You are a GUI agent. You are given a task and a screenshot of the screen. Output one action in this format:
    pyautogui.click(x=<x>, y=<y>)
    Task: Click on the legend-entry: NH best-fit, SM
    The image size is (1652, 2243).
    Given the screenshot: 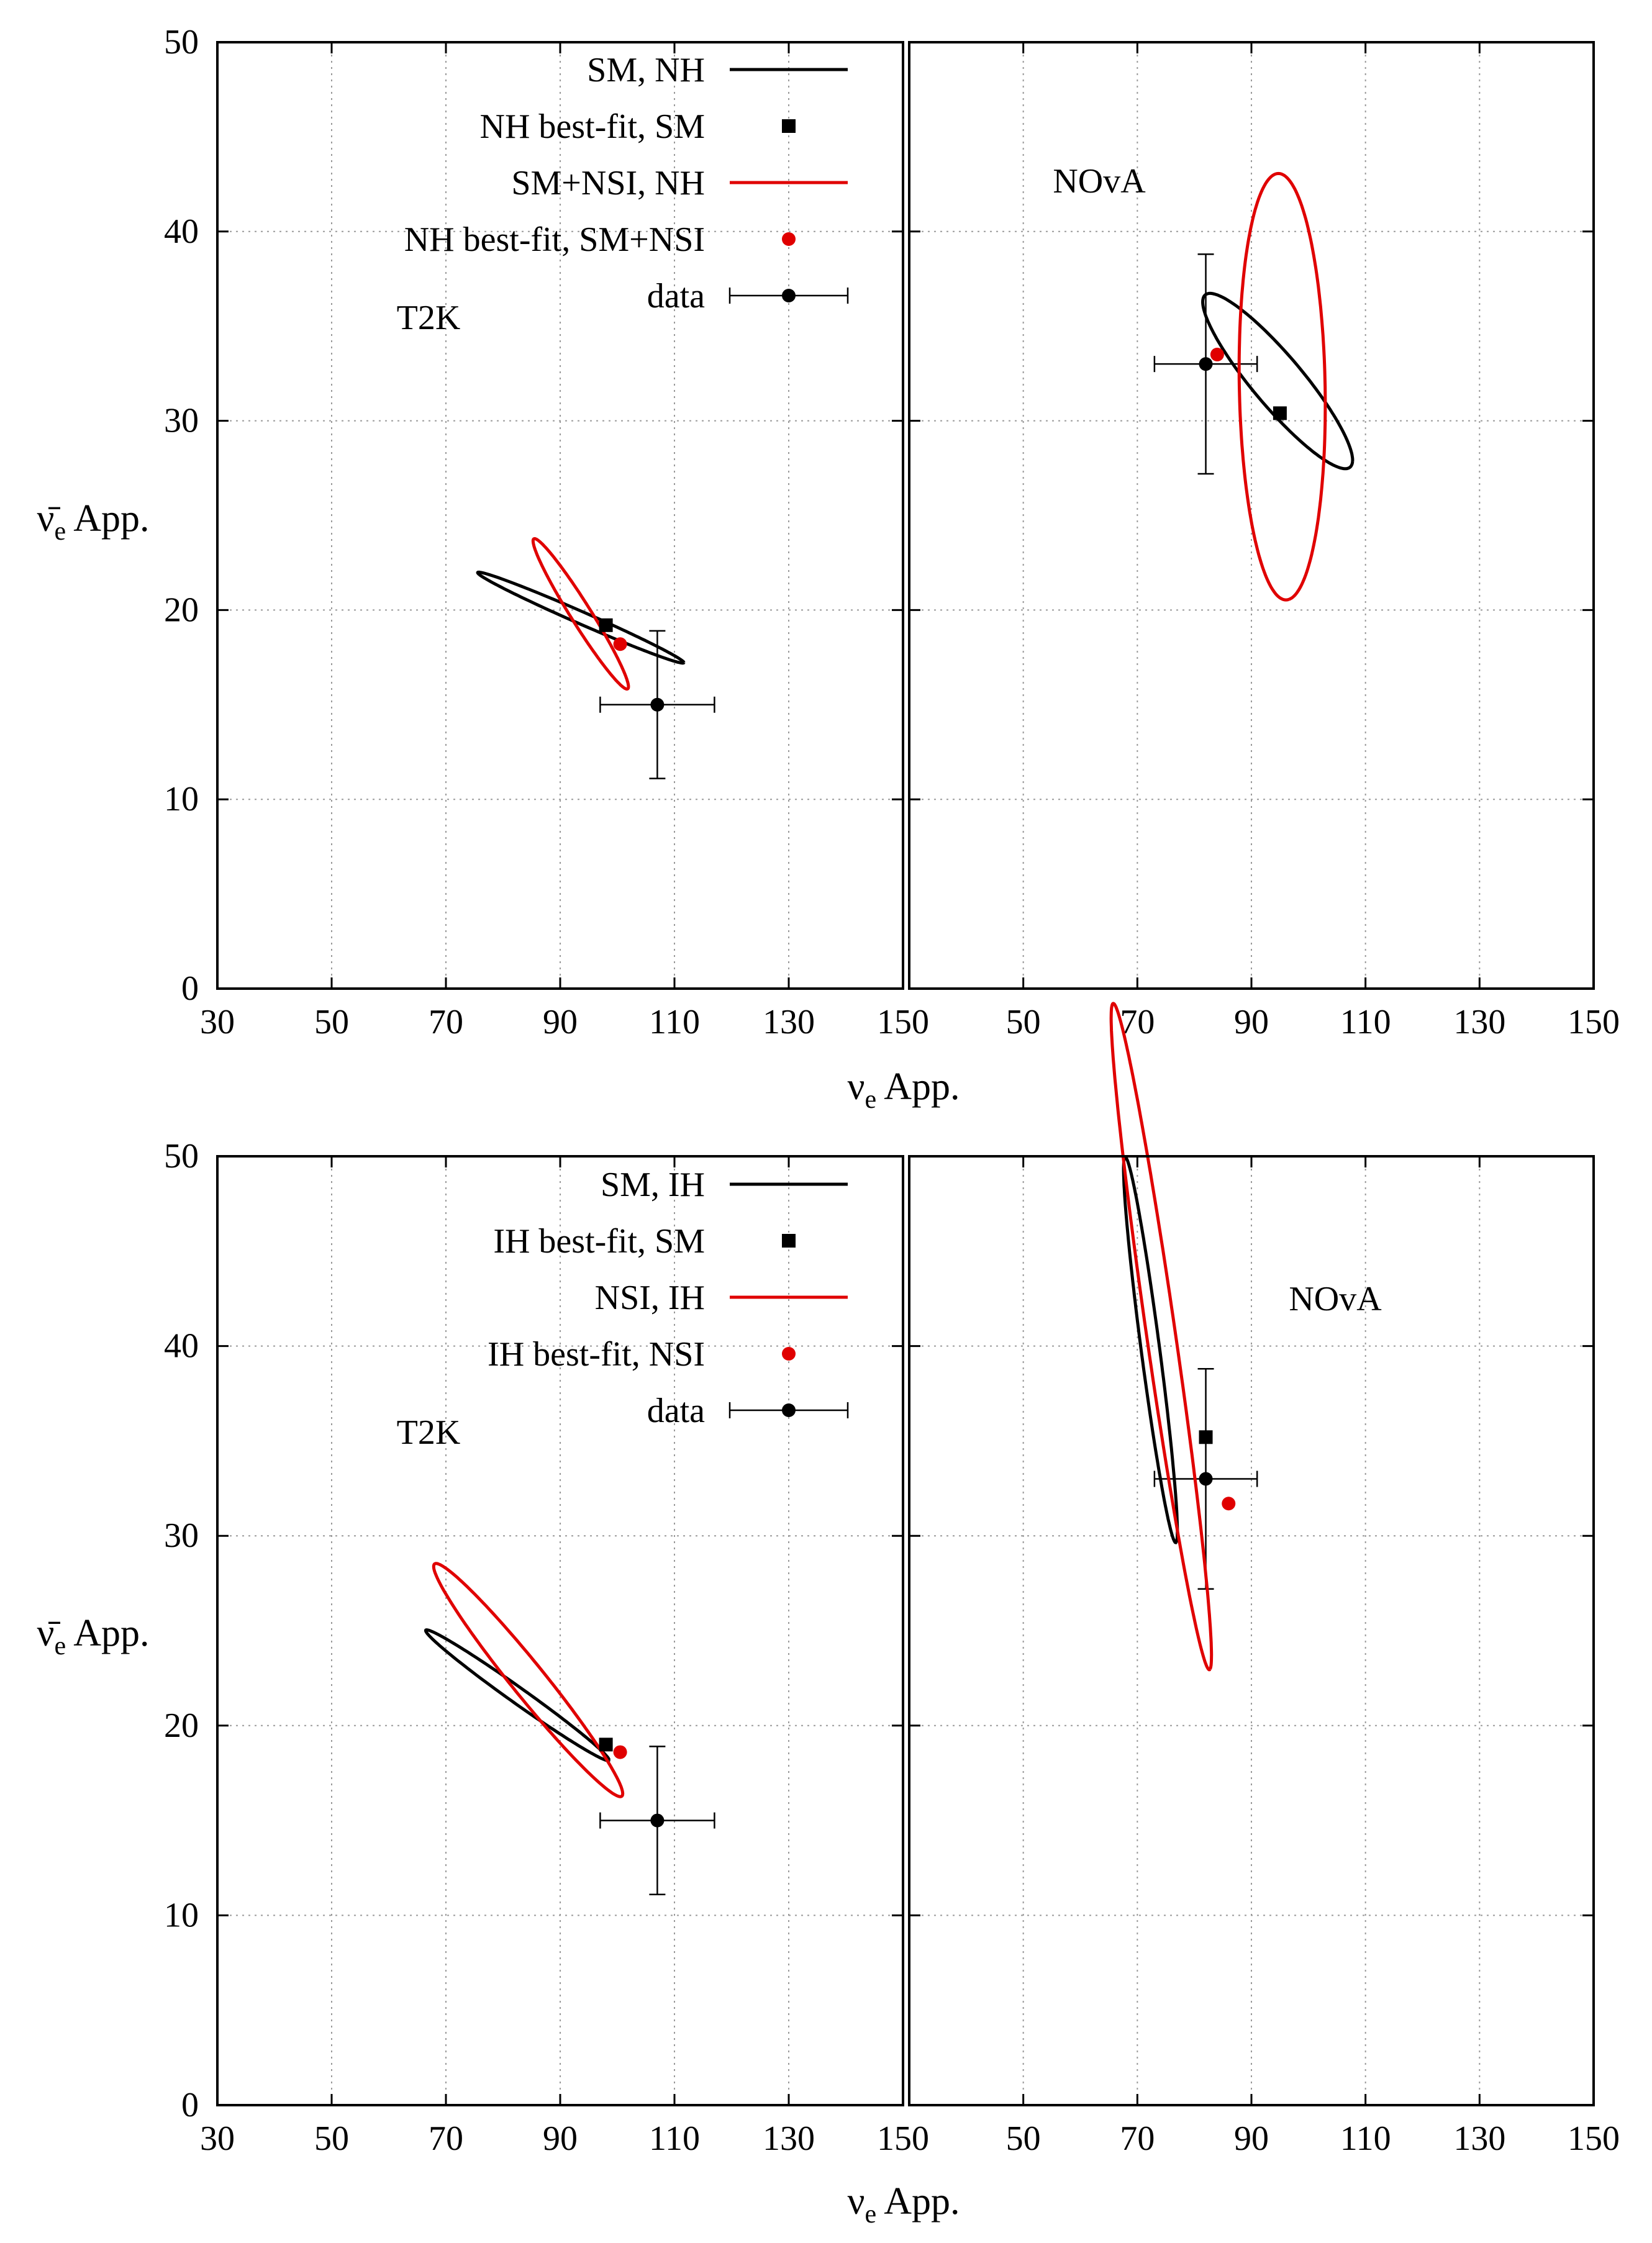 What is the action you would take?
    pyautogui.click(x=638, y=127)
    